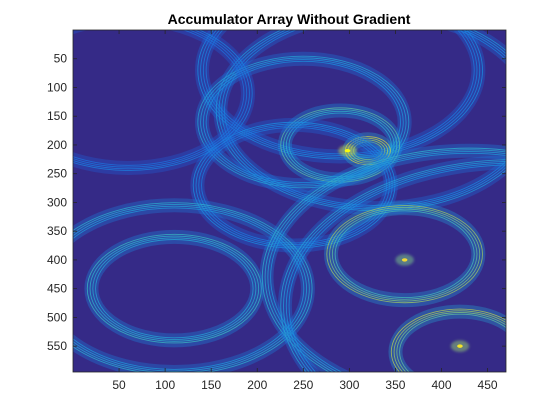 The width and height of the screenshot is (560, 420). Describe the element at coordinates (57, 87) in the screenshot. I see `y-tick-label: 100` at that location.